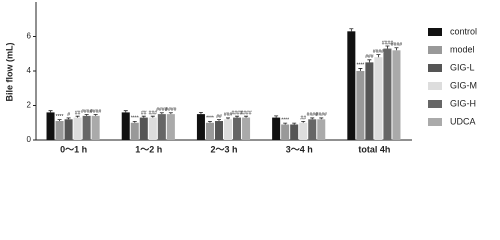 Image resolution: width=500 pixels, height=240 pixels. Describe the element at coordinates (374, 149) in the screenshot. I see `x-tick-label: total 4h` at that location.